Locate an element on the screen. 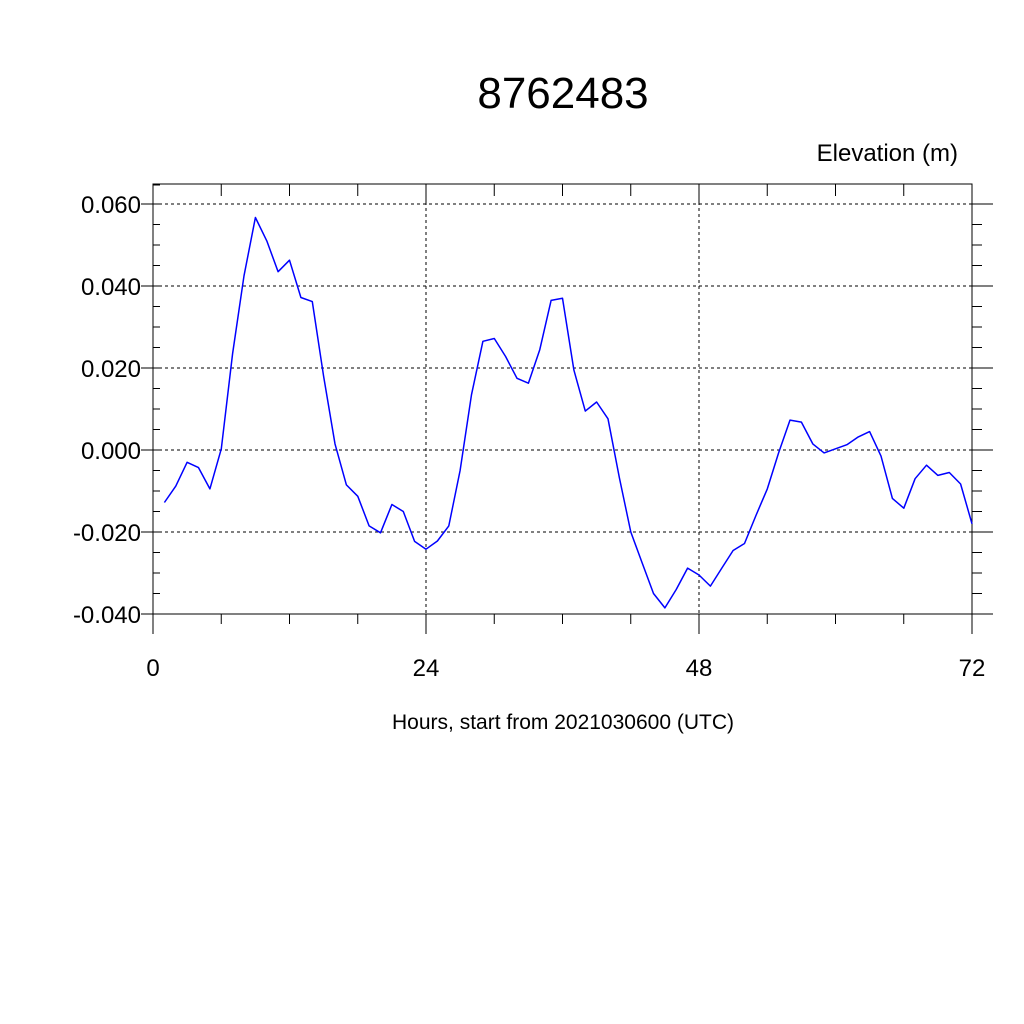 The width and height of the screenshot is (1024, 1024). x-axis-label: Hours, start from 2021030600 (UTC) is located at coordinates (563, 722).